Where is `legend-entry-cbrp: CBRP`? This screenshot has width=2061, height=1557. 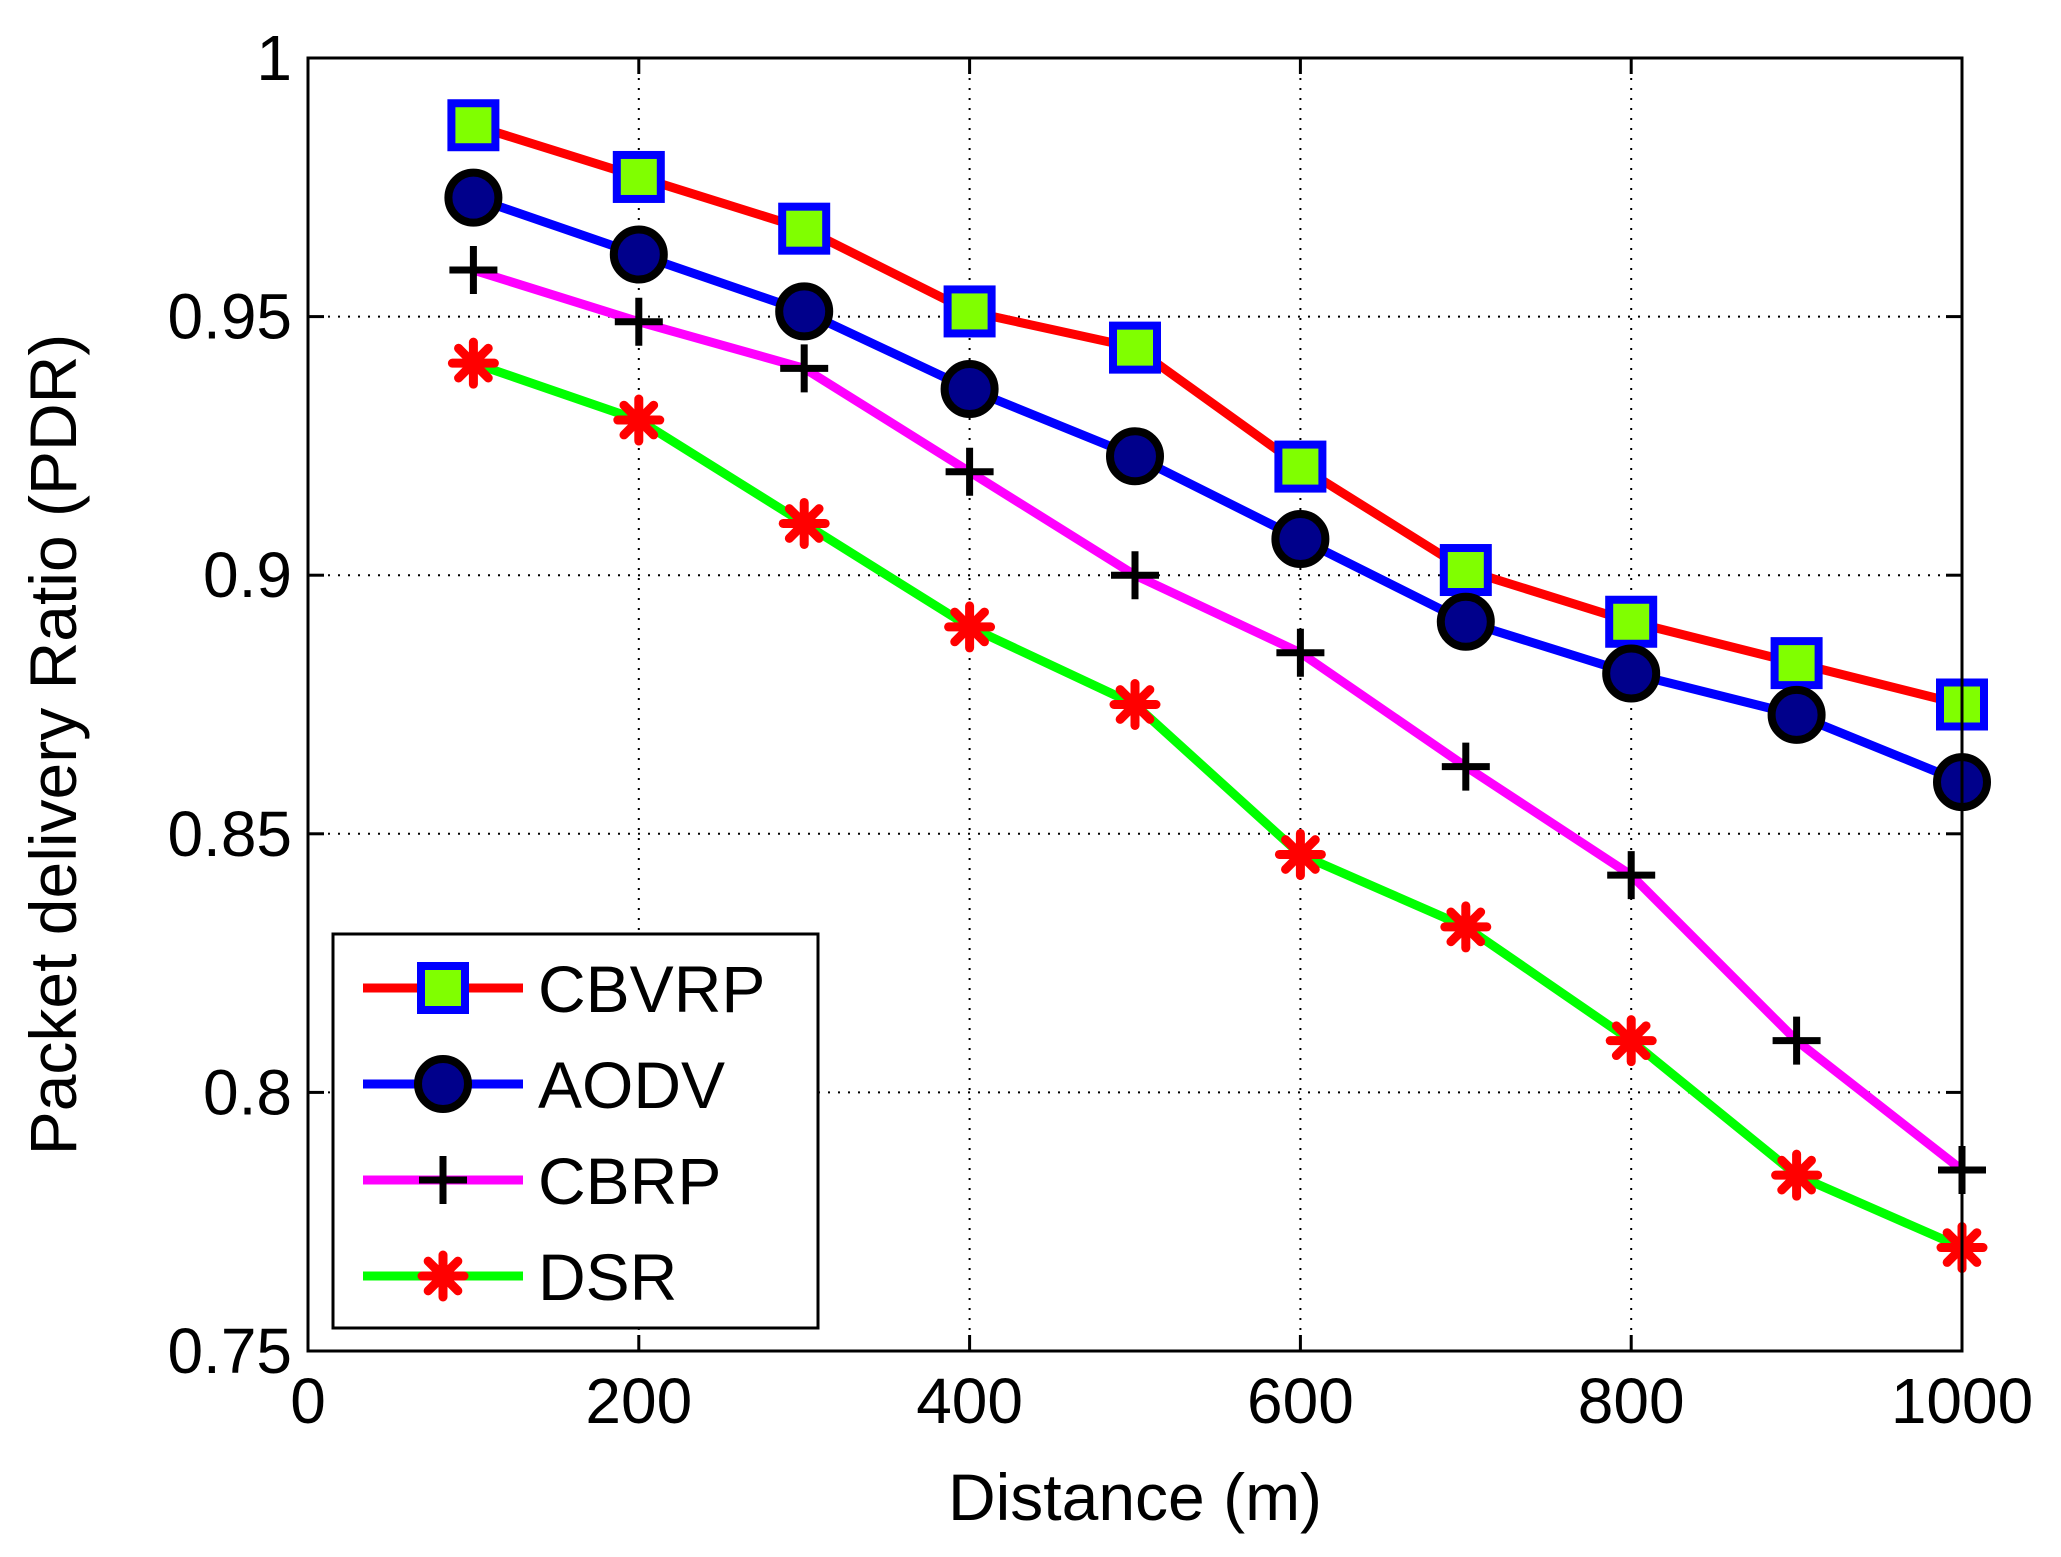 legend-entry-cbrp: CBRP is located at coordinates (542, 1181).